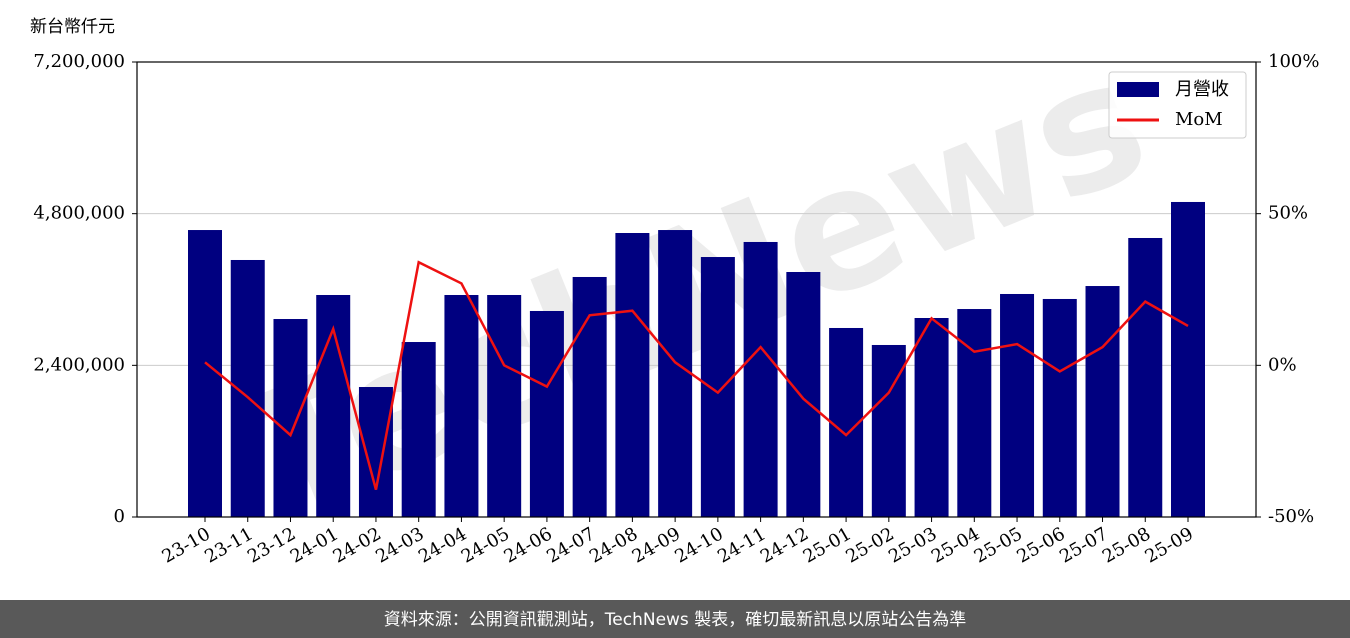 The height and width of the screenshot is (638, 1350). What do you see at coordinates (1288, 213) in the screenshot?
I see `y2-tick-label: 50%` at bounding box center [1288, 213].